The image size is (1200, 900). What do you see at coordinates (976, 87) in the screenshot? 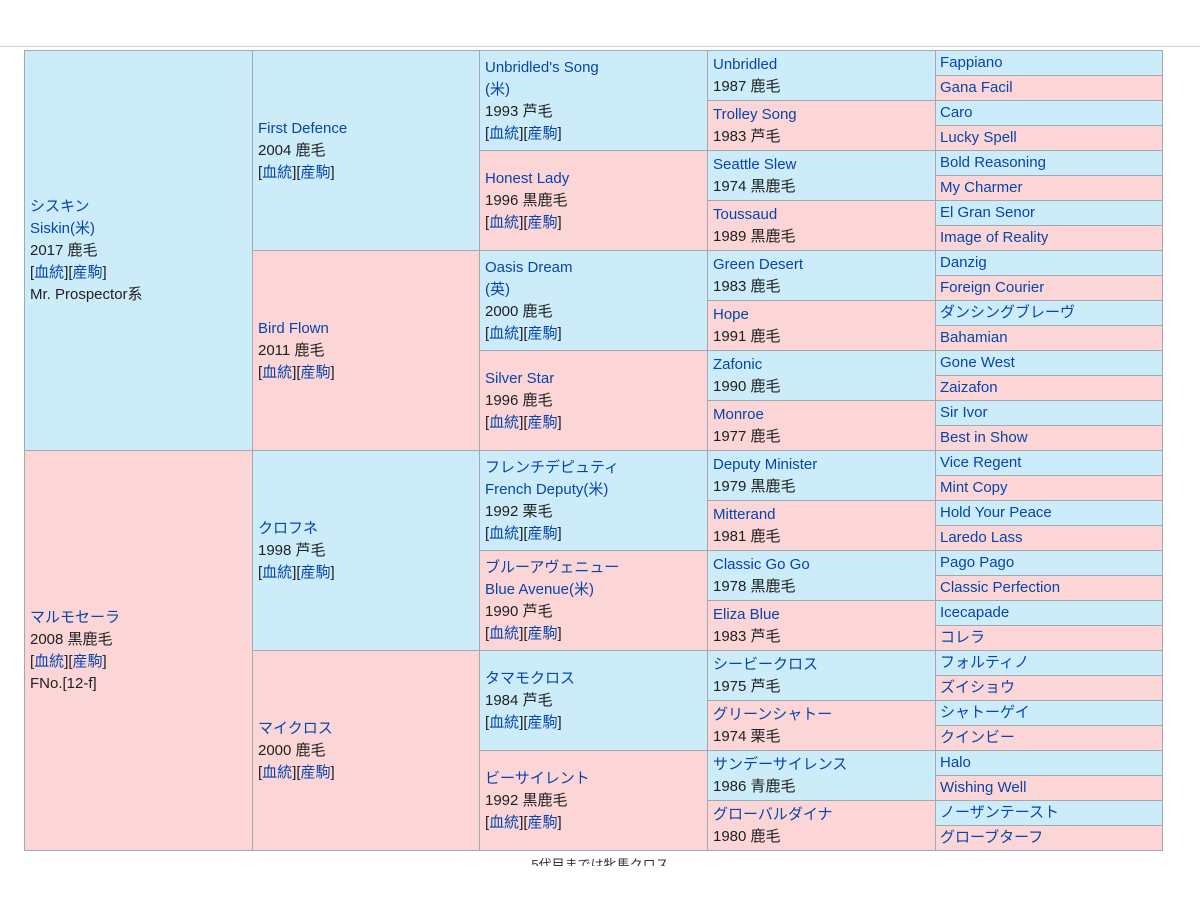
I see `horse-link: Gana Facil` at bounding box center [976, 87].